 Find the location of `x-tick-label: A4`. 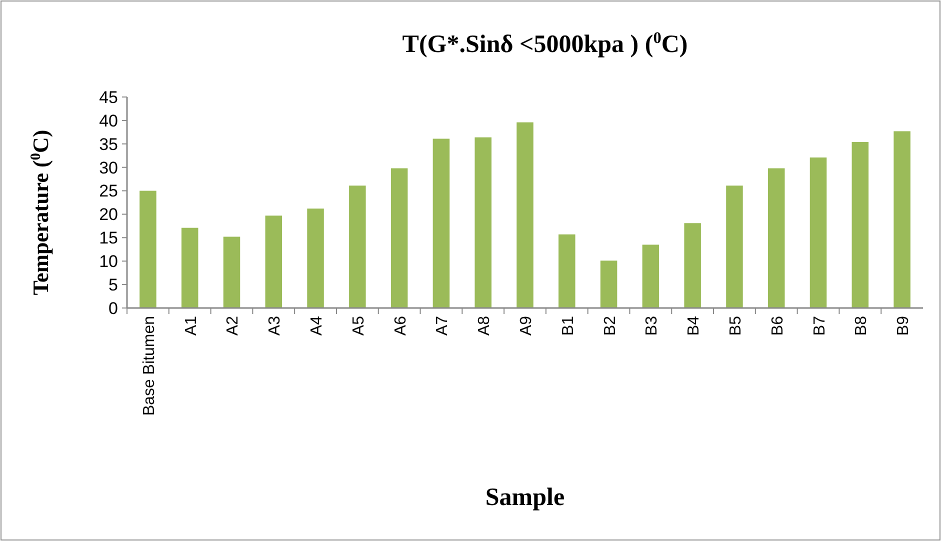

x-tick-label: A4 is located at coordinates (317, 326).